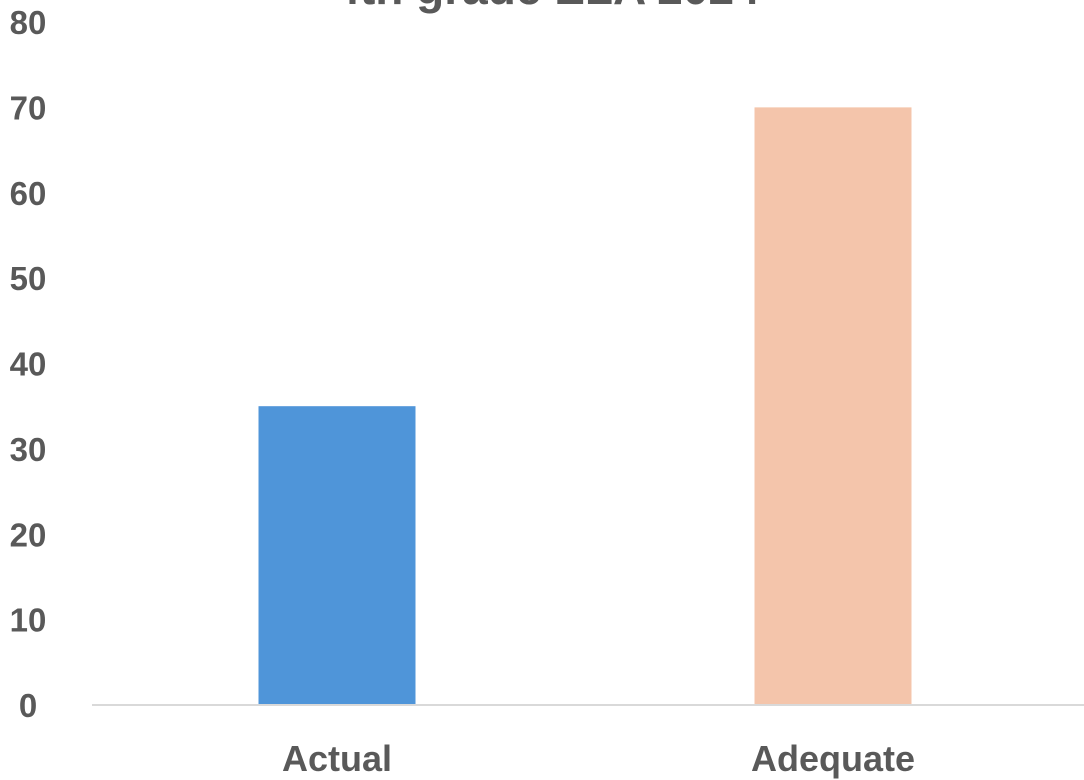  I want to click on chart-title: 4th grade ELA 2024, so click(547, 7).